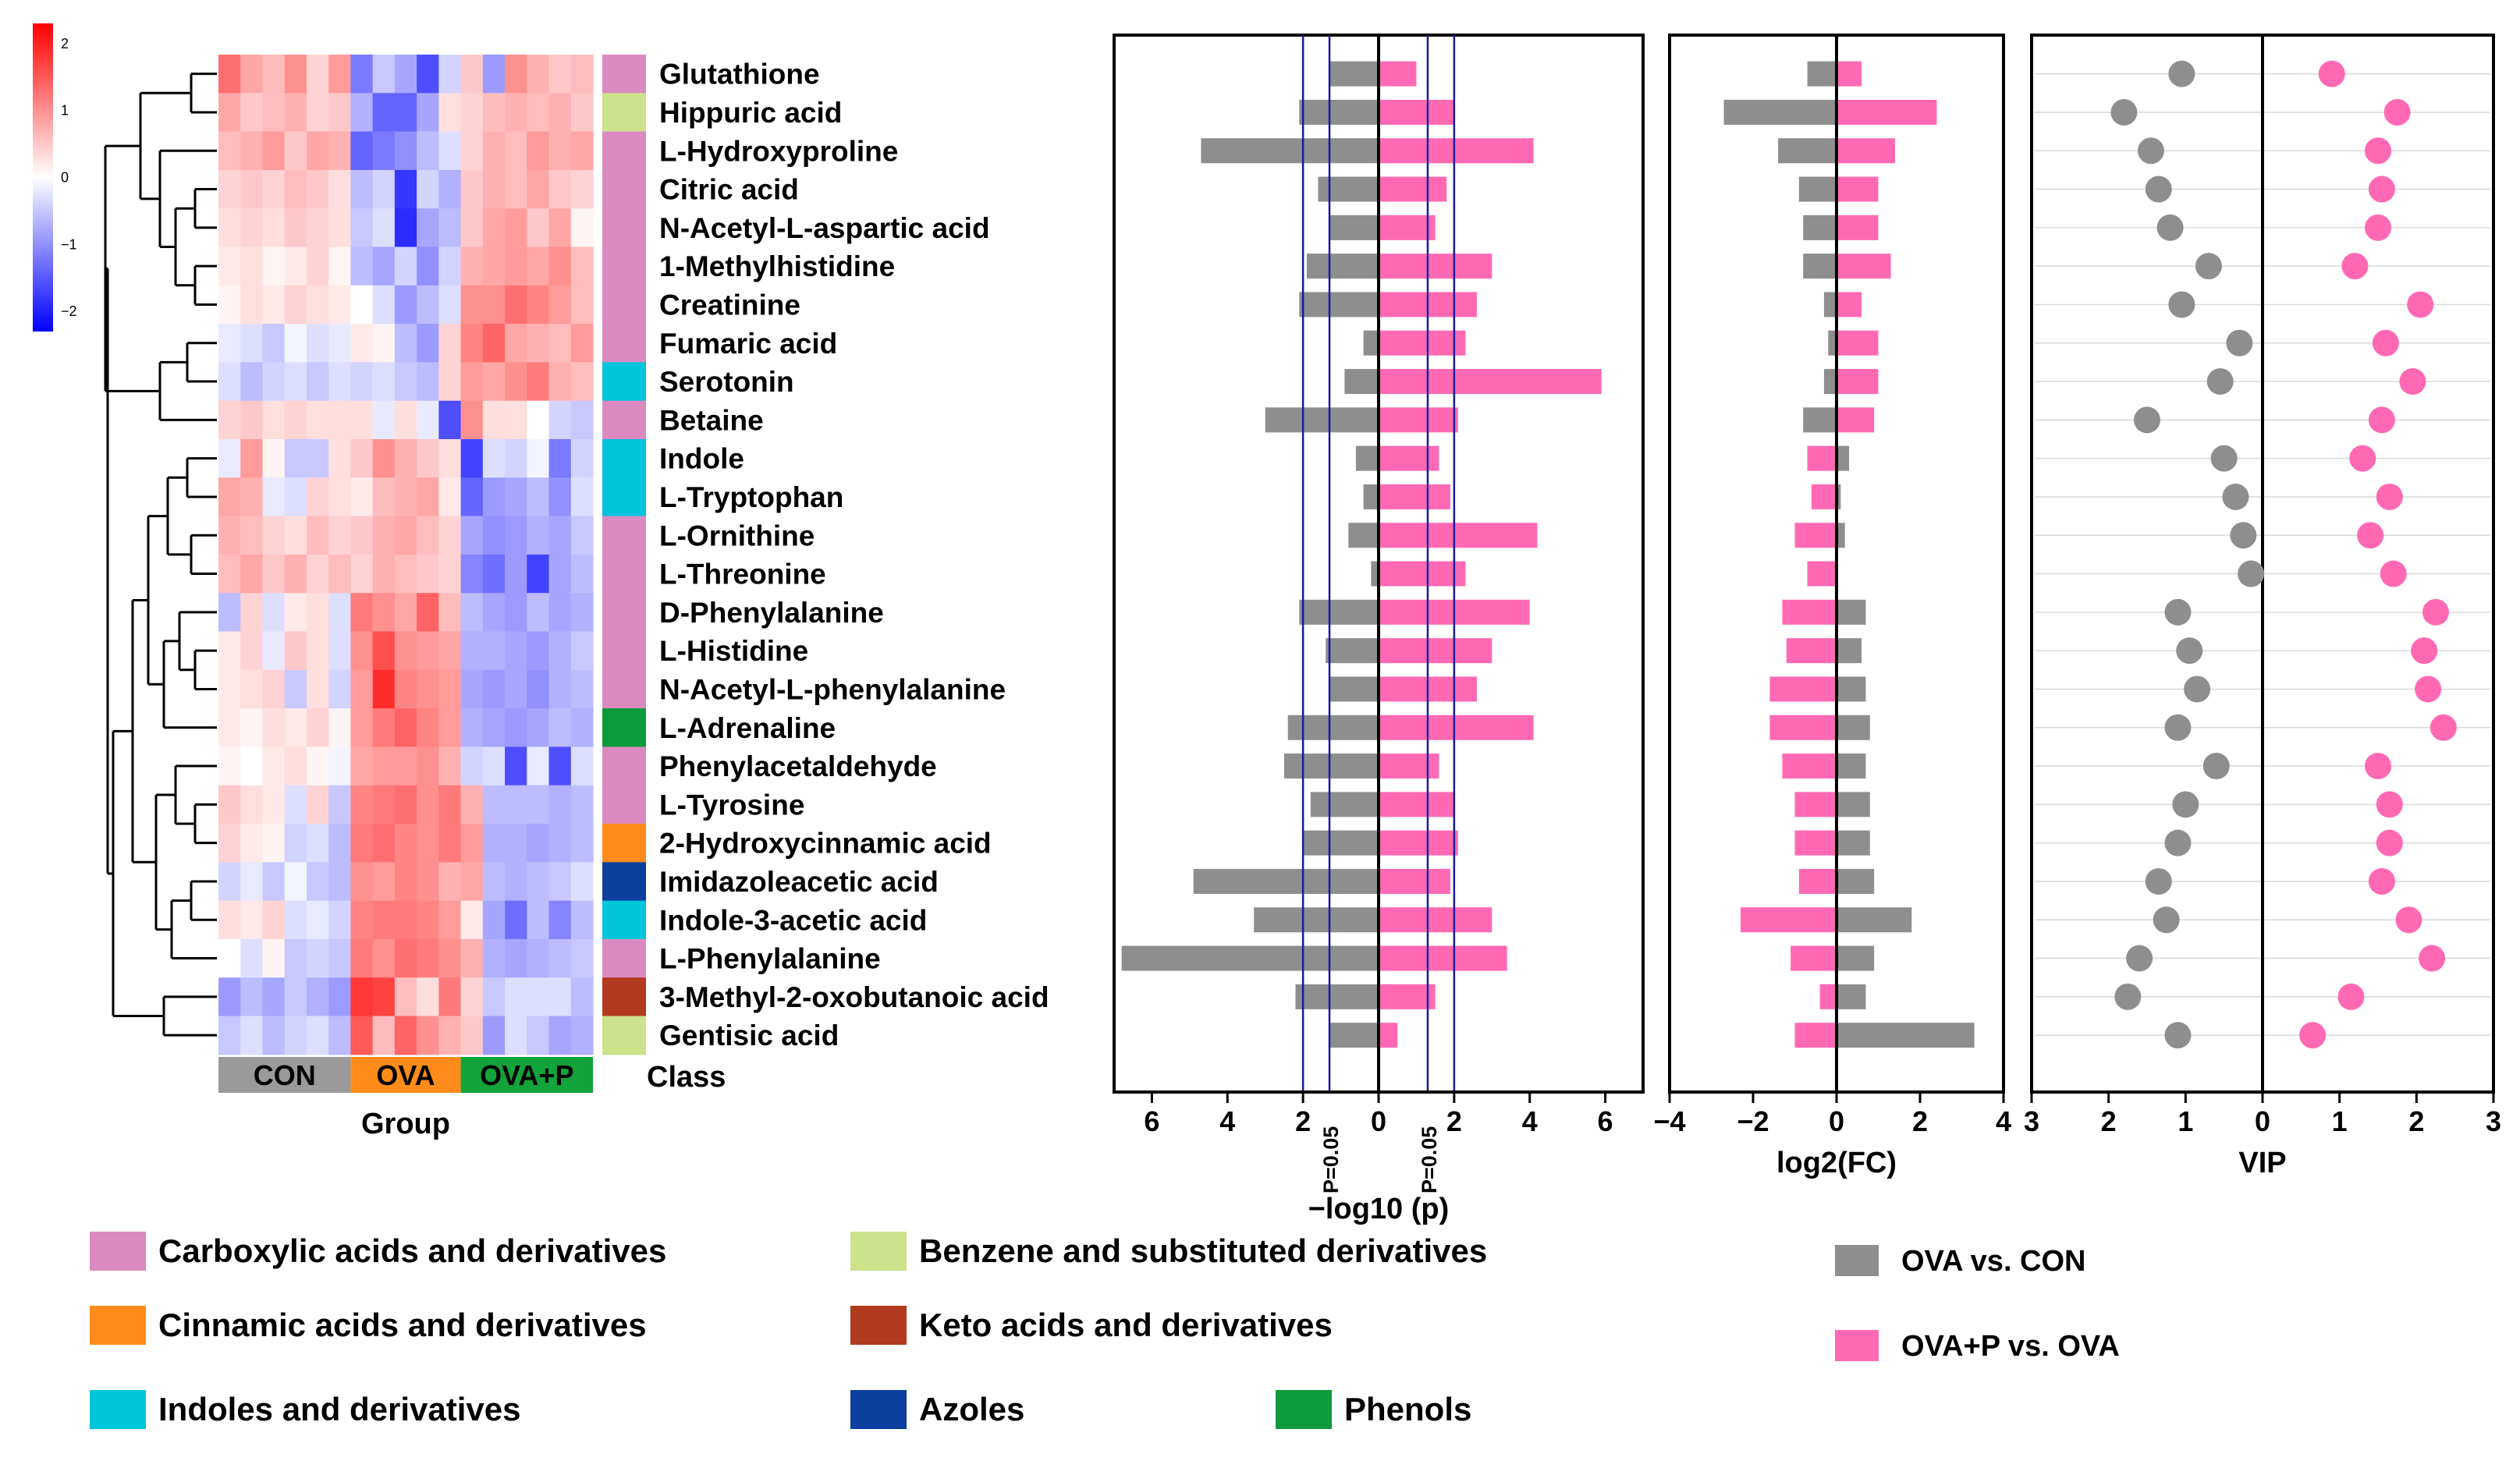  What do you see at coordinates (412, 1251) in the screenshot?
I see `legend-label: Carboxylic acids and derivatives` at bounding box center [412, 1251].